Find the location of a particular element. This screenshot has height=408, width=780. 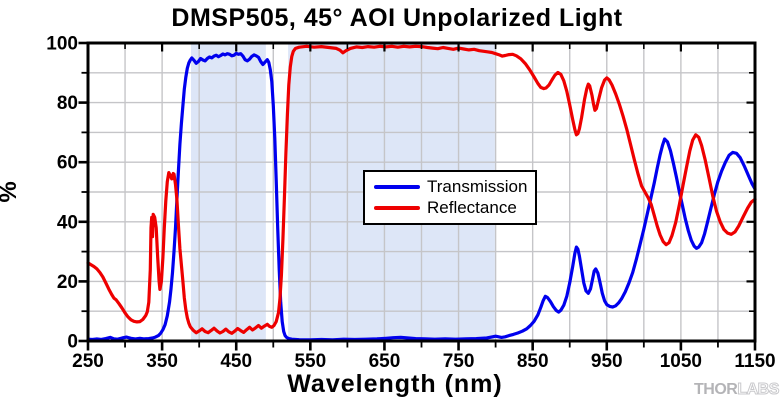

chart-title: DMSP505, 45° AOI Unpolarized Light is located at coordinates (397, 18).